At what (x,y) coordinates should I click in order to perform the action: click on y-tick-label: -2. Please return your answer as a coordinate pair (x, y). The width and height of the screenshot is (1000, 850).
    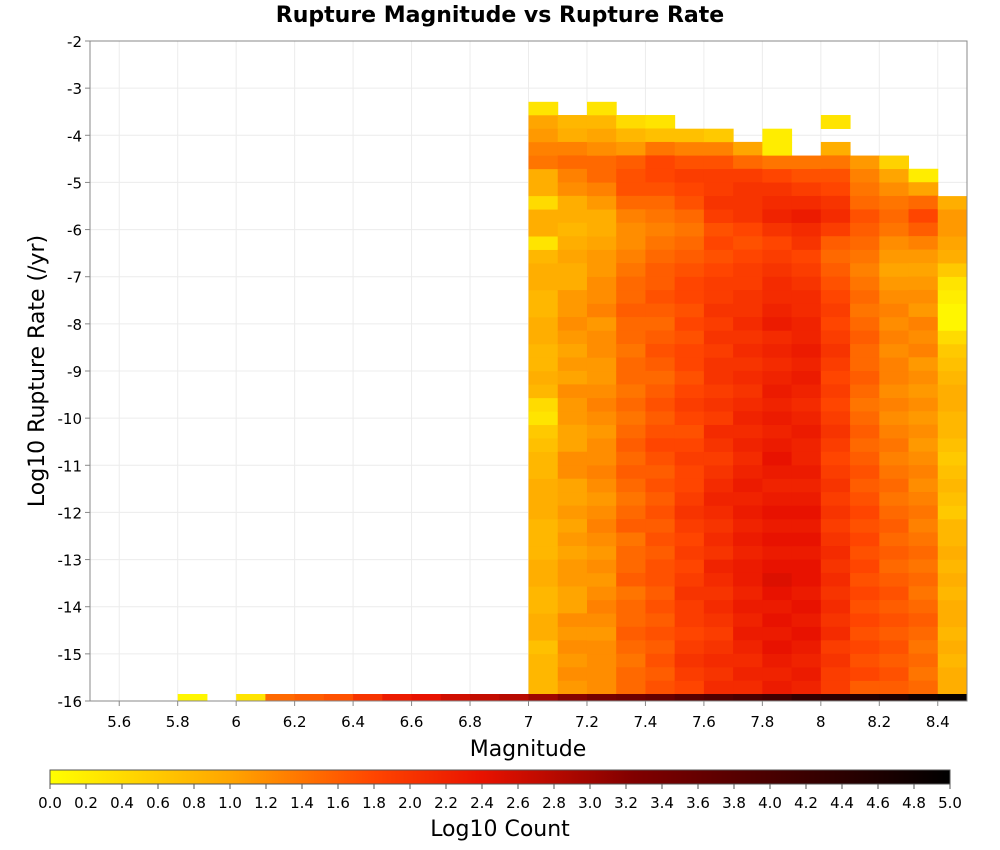
    Looking at the image, I should click on (74, 42).